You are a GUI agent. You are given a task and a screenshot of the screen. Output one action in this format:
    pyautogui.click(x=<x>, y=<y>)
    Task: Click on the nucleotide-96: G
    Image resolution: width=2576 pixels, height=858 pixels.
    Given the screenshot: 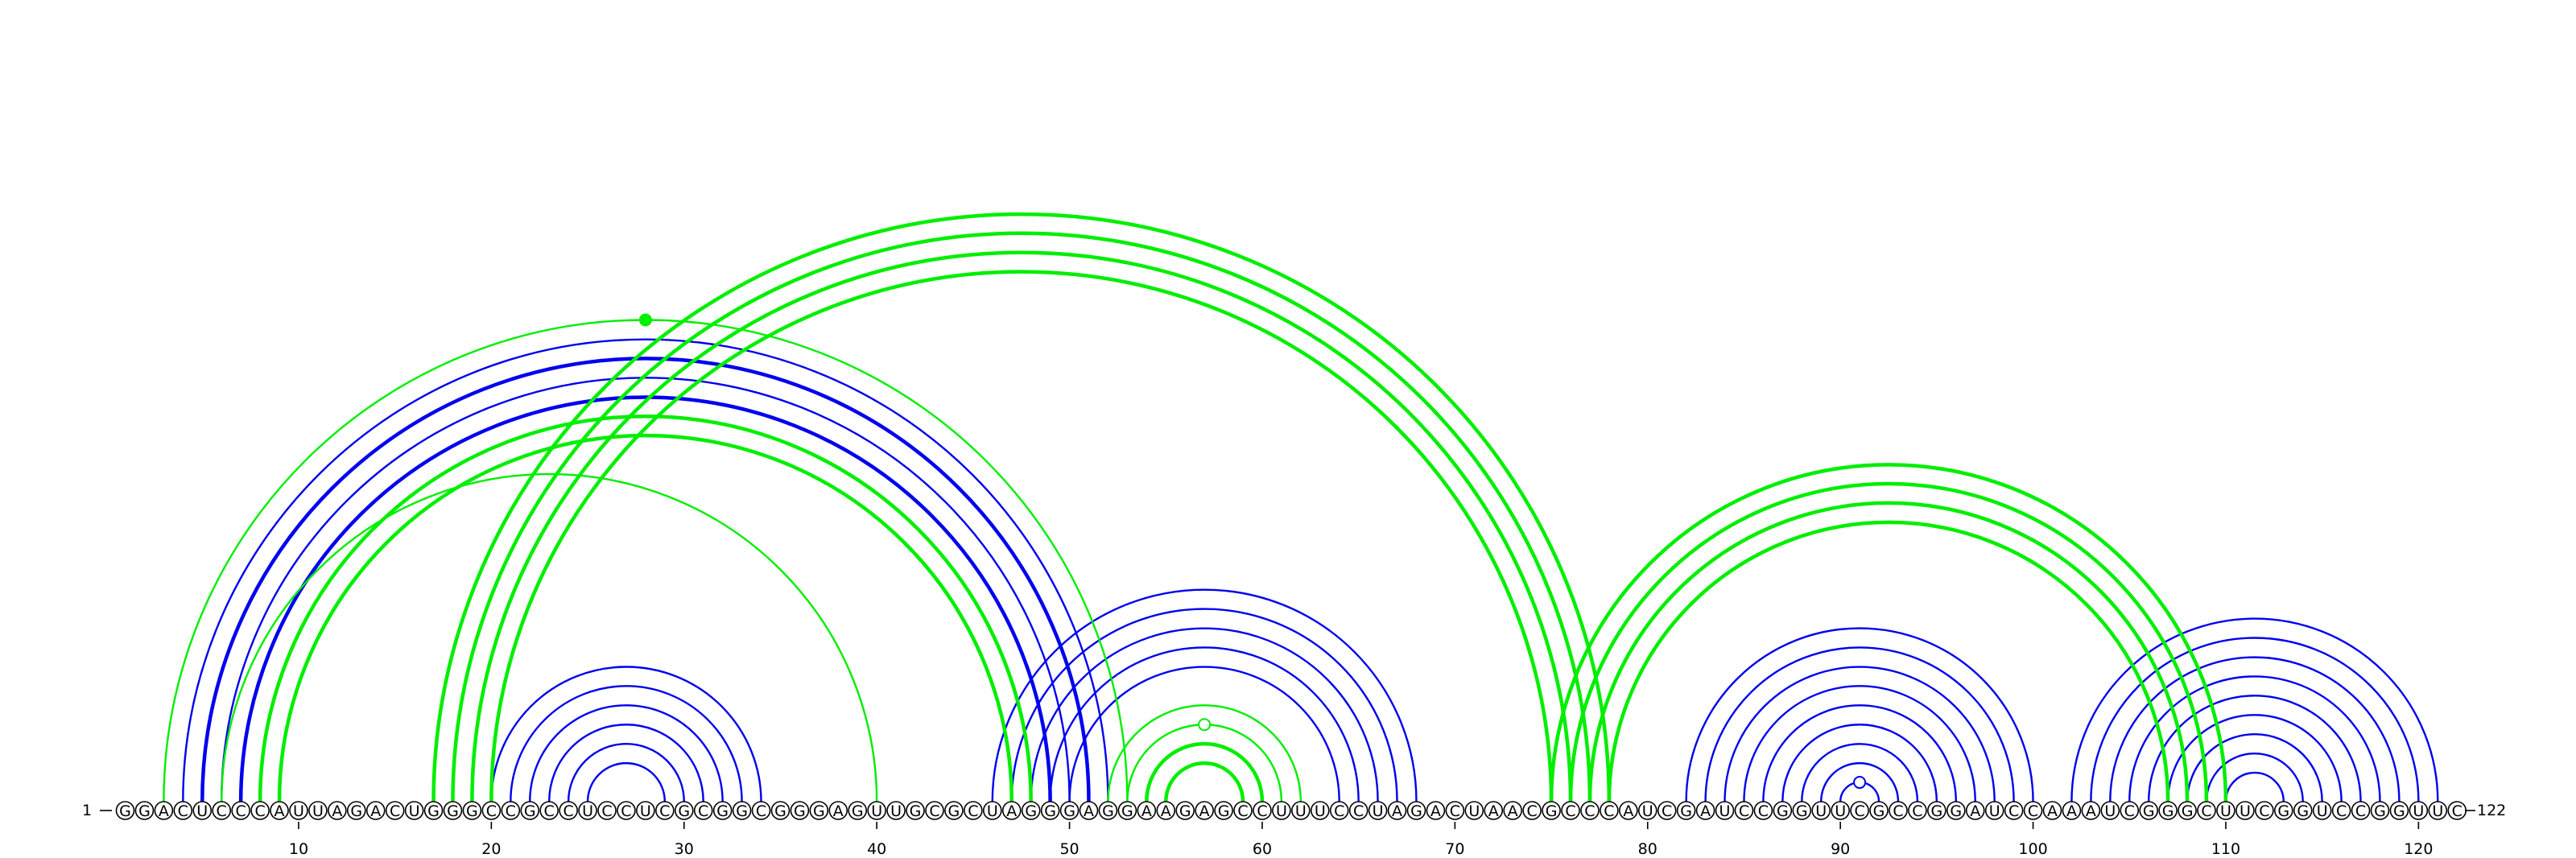 What is the action you would take?
    pyautogui.click(x=1956, y=811)
    